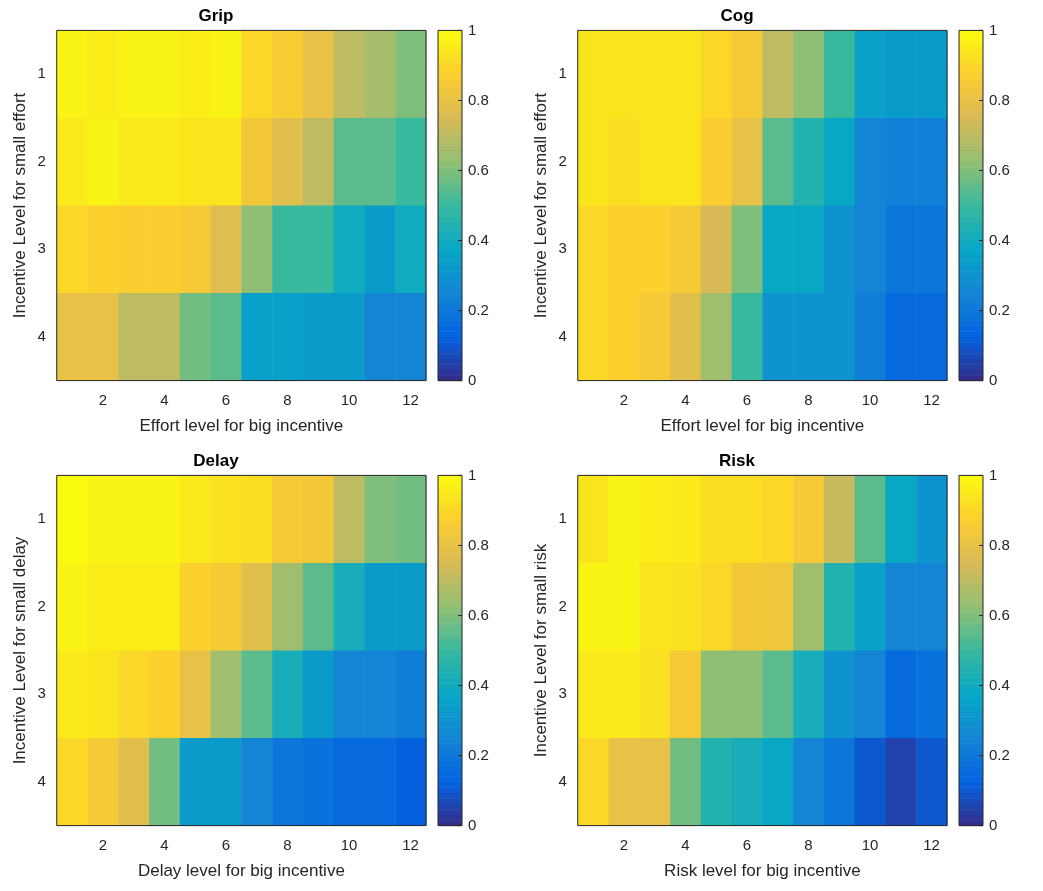  I want to click on y-axis-title: Incentive Level for small delay, so click(19, 650).